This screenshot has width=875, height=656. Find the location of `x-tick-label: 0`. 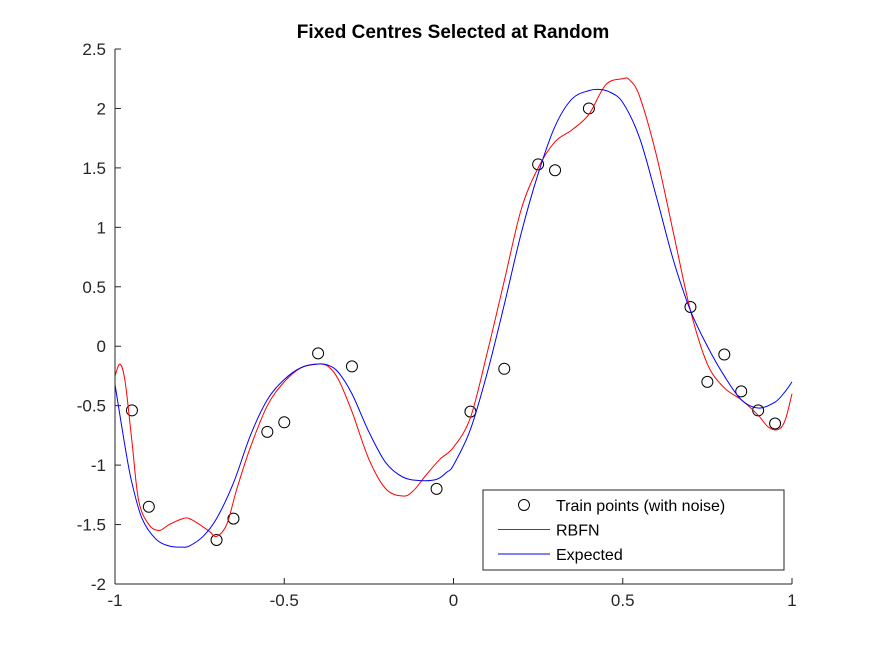

x-tick-label: 0 is located at coordinates (453, 600).